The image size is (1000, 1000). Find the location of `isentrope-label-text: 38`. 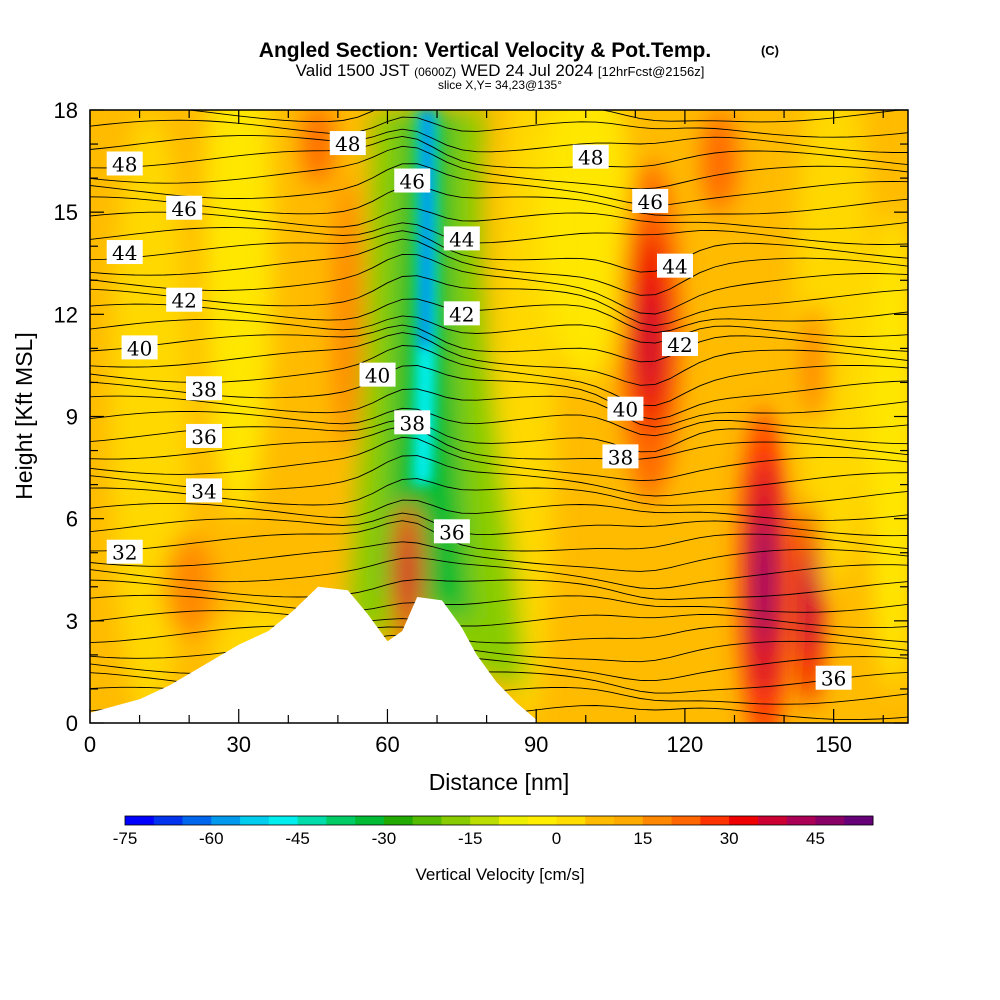

isentrope-label-text: 38 is located at coordinates (412, 423).